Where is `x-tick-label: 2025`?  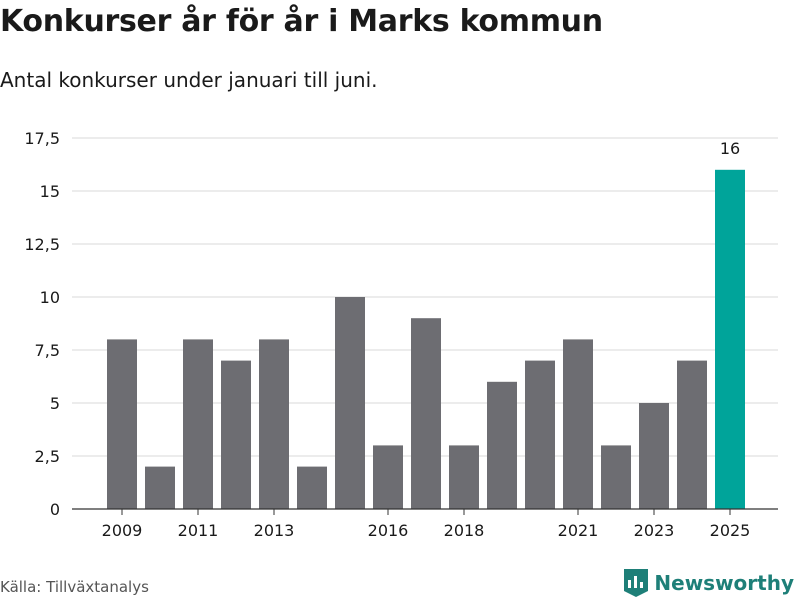 x-tick-label: 2025 is located at coordinates (730, 530).